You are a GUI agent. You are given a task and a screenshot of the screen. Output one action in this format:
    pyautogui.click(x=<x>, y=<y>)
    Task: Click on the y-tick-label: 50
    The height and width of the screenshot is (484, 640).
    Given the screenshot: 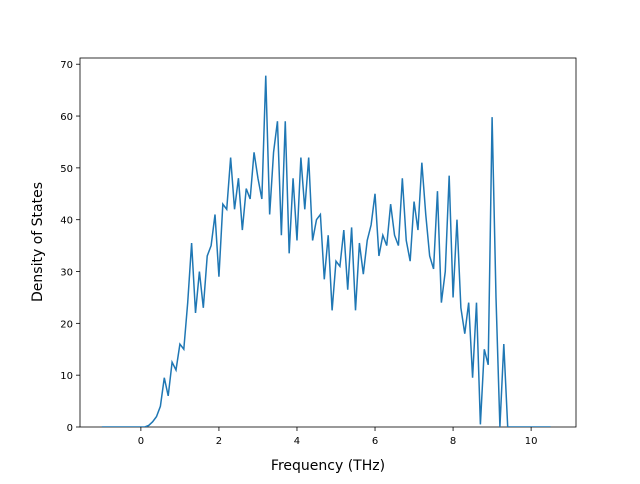 What is the action you would take?
    pyautogui.click(x=66, y=169)
    